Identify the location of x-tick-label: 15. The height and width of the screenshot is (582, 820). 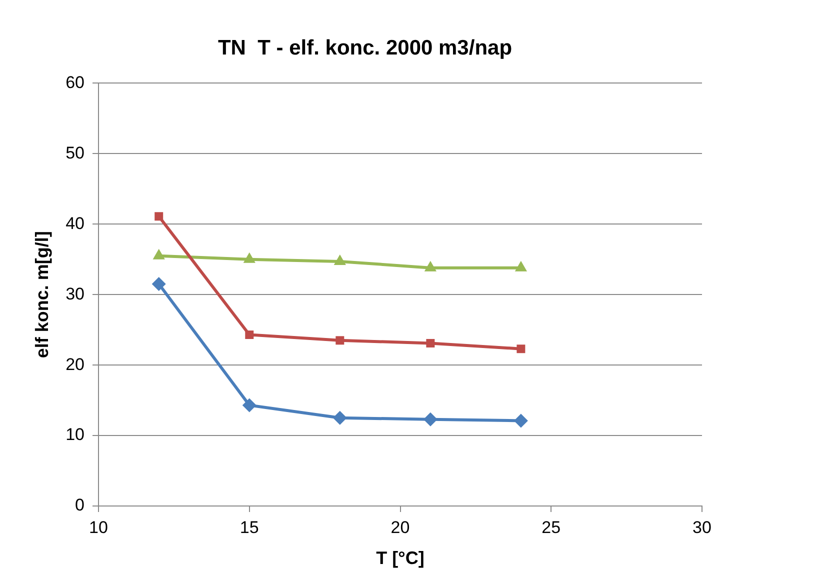
(249, 527).